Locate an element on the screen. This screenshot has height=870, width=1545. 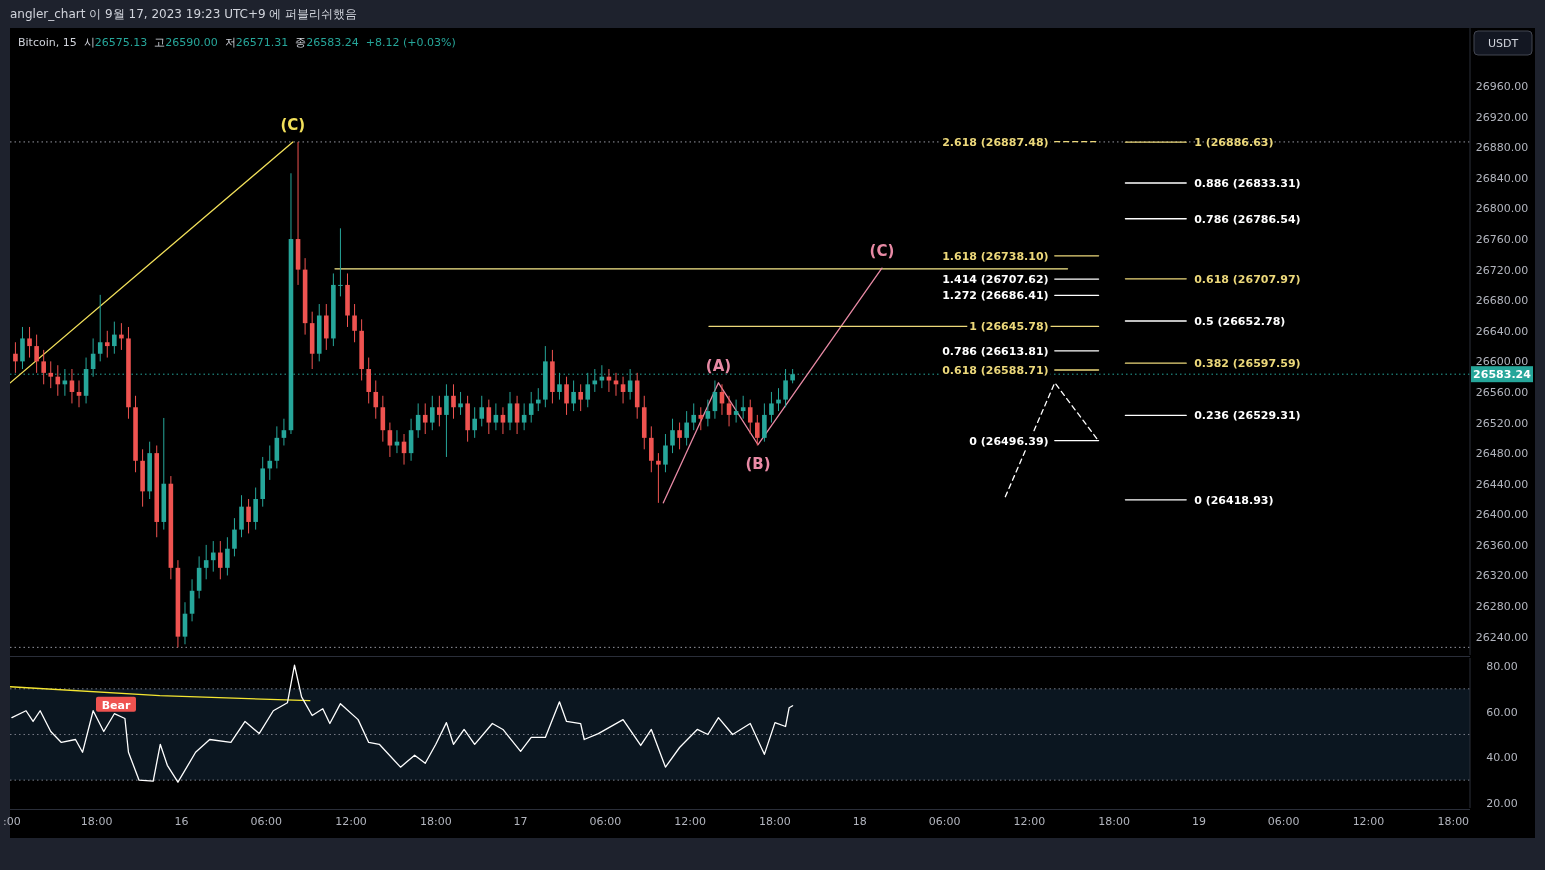
y-axis-title: USDT is located at coordinates (1503, 43).